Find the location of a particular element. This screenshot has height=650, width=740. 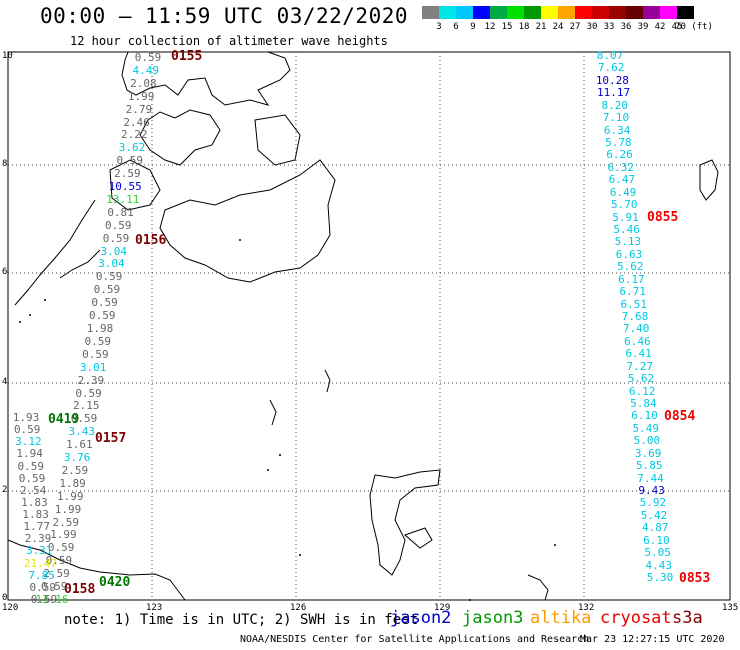

east-track-value: 7.10 is located at coordinates (616, 118).